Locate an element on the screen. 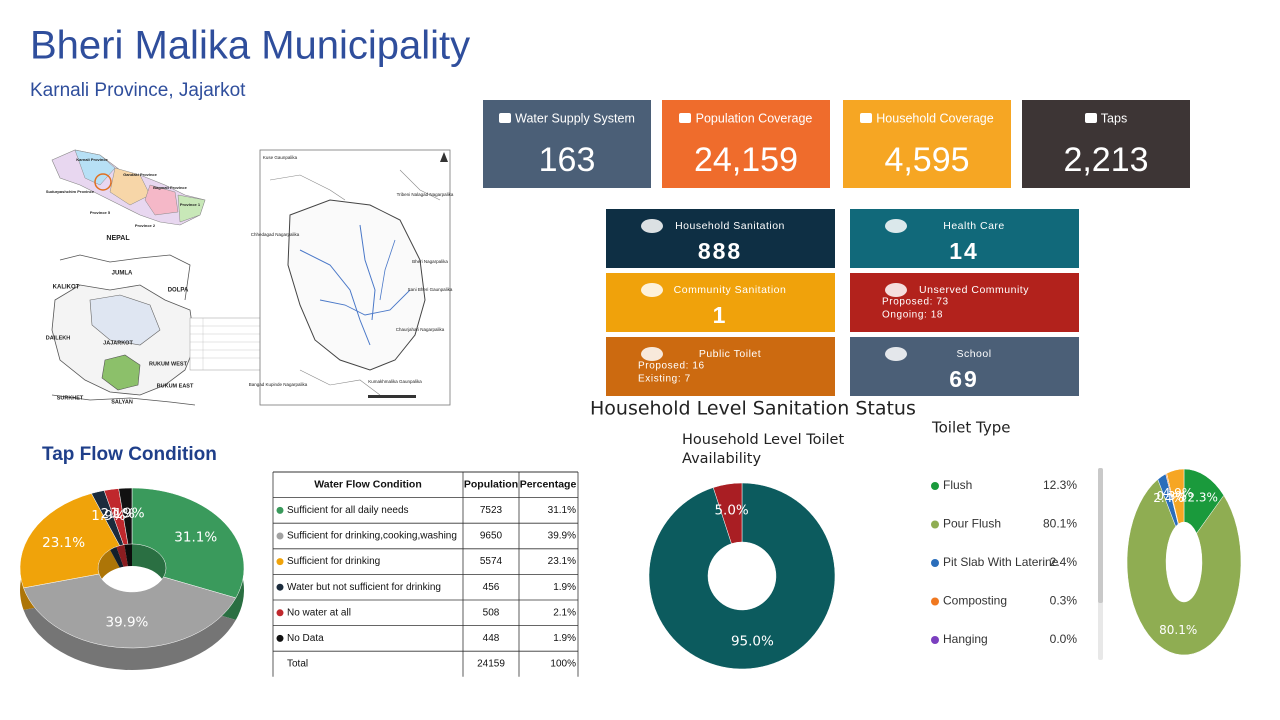 This screenshot has height=720, width=1280. kpi-value: 4,595 is located at coordinates (926, 160).